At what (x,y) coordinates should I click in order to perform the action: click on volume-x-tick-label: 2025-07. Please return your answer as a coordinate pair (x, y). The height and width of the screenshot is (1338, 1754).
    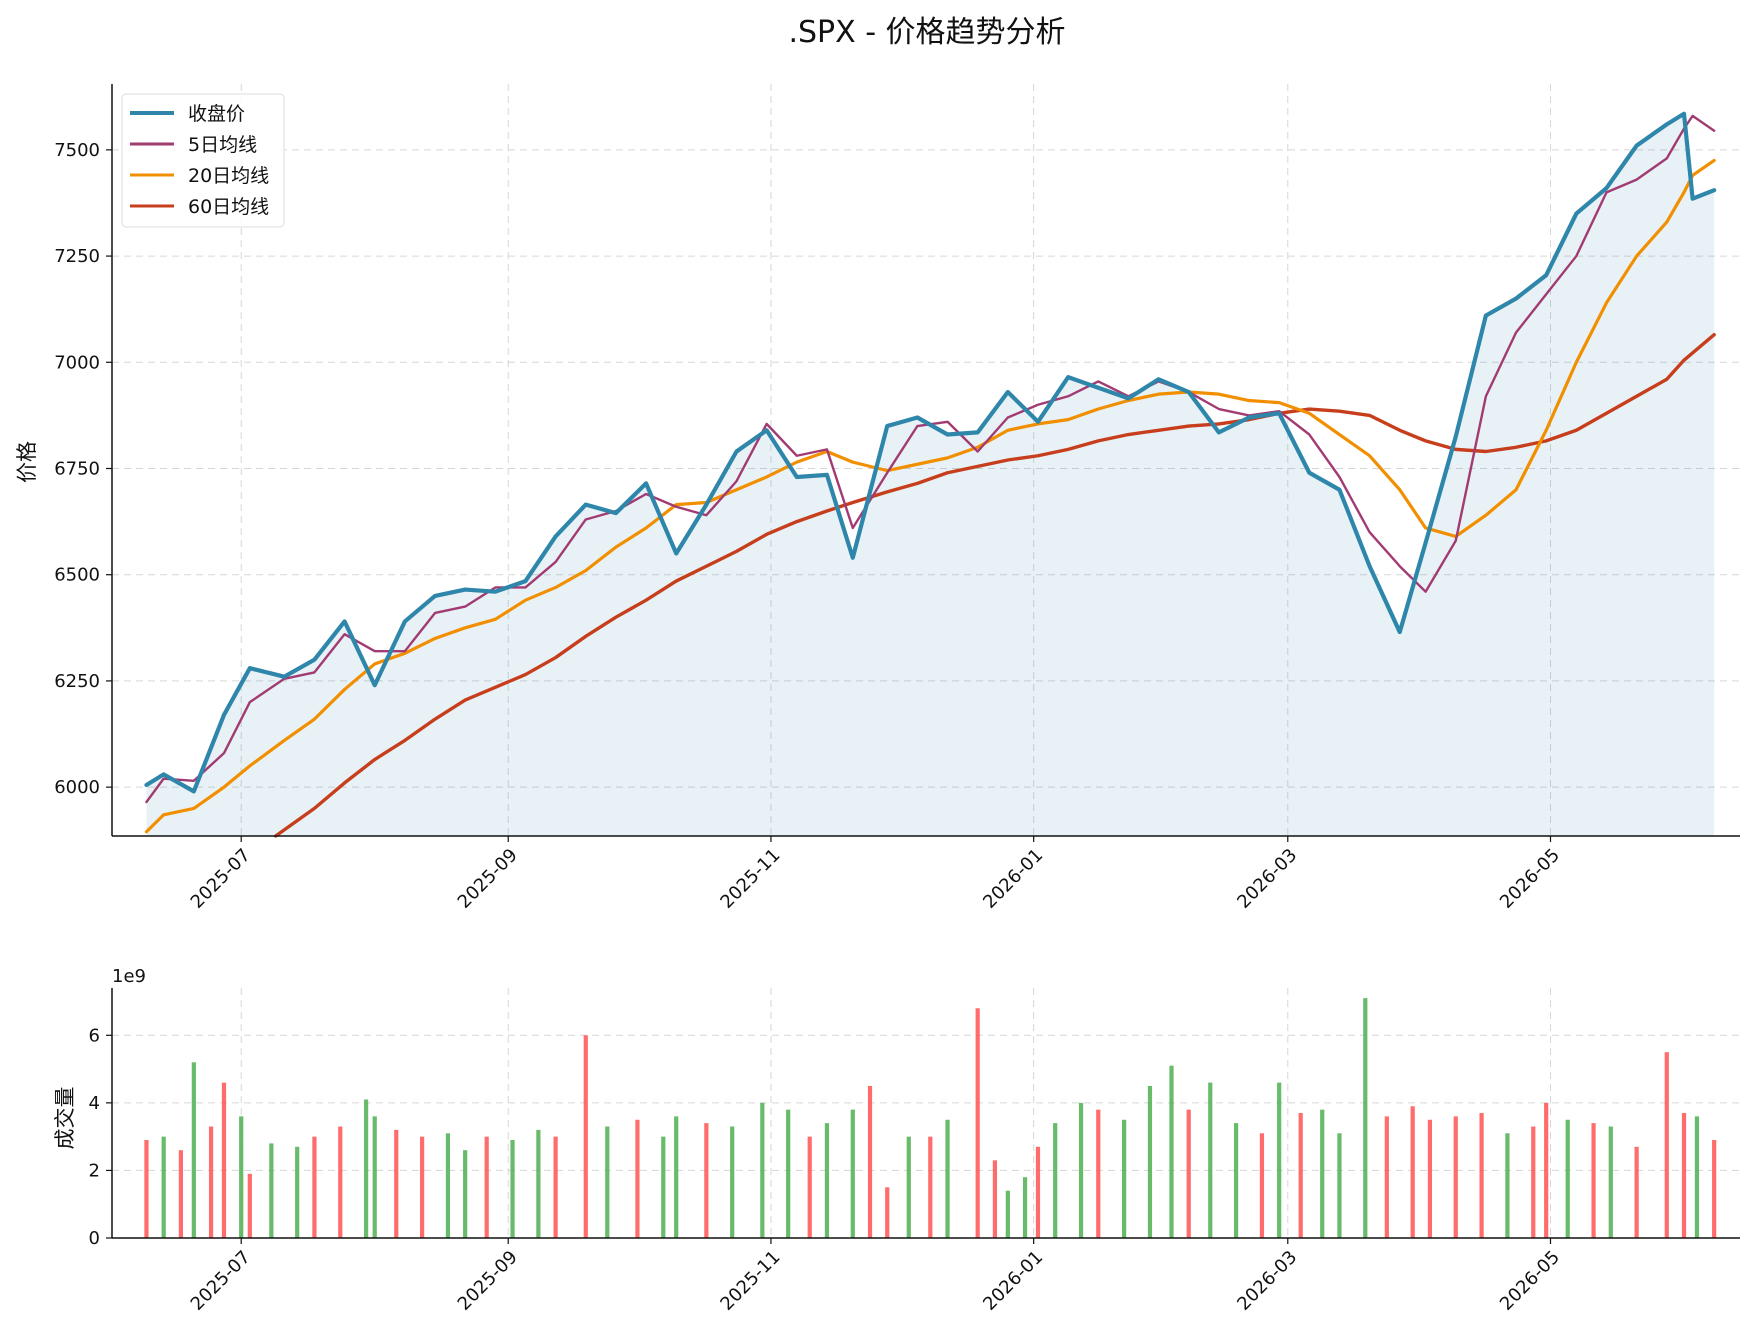
    Looking at the image, I should click on (221, 1281).